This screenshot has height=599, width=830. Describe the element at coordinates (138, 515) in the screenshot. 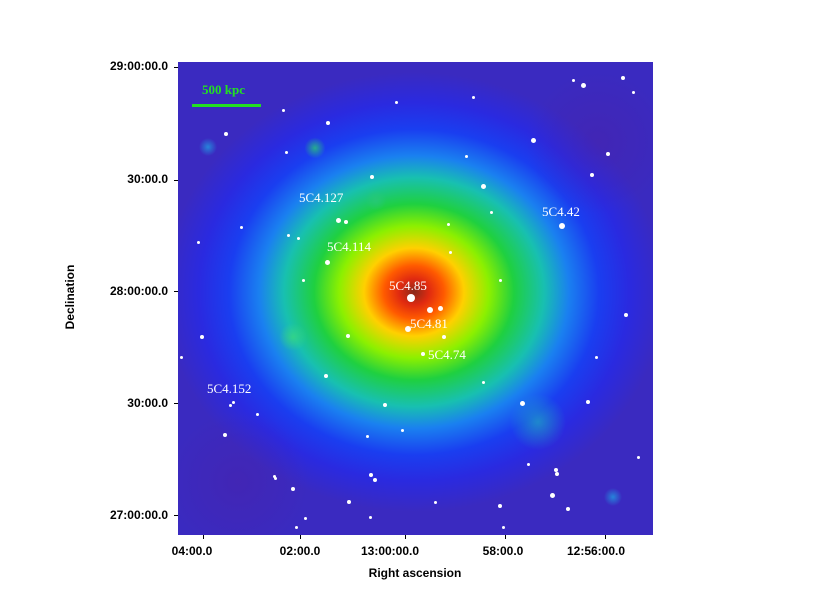

I see `y-tick-label: 27:00:00.0` at that location.